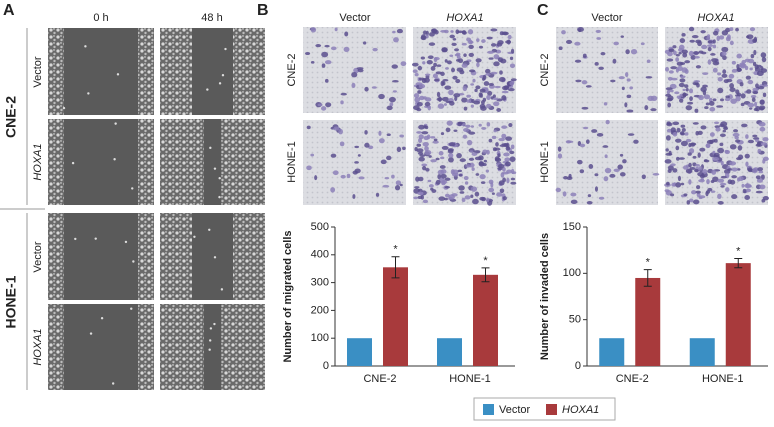 Image resolution: width=774 pixels, height=427 pixels. What do you see at coordinates (647, 278) in the screenshot?
I see `error-bar` at bounding box center [647, 278].